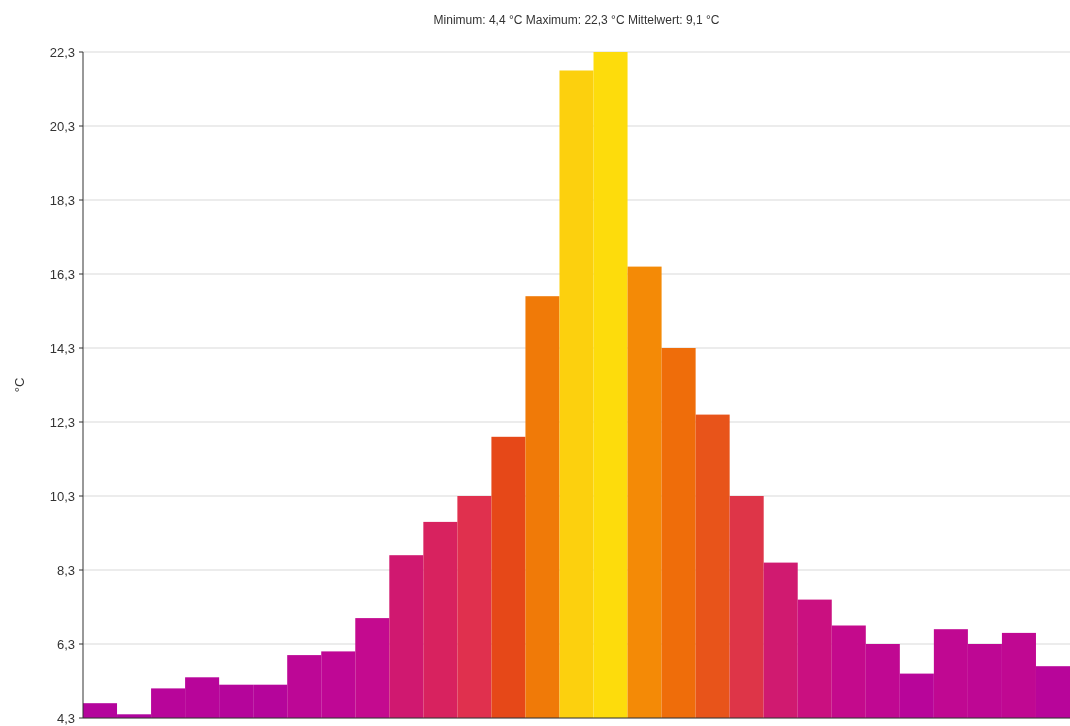 The image size is (1070, 726). Describe the element at coordinates (62, 496) in the screenshot. I see `y-tick-label: 10,3` at that location.